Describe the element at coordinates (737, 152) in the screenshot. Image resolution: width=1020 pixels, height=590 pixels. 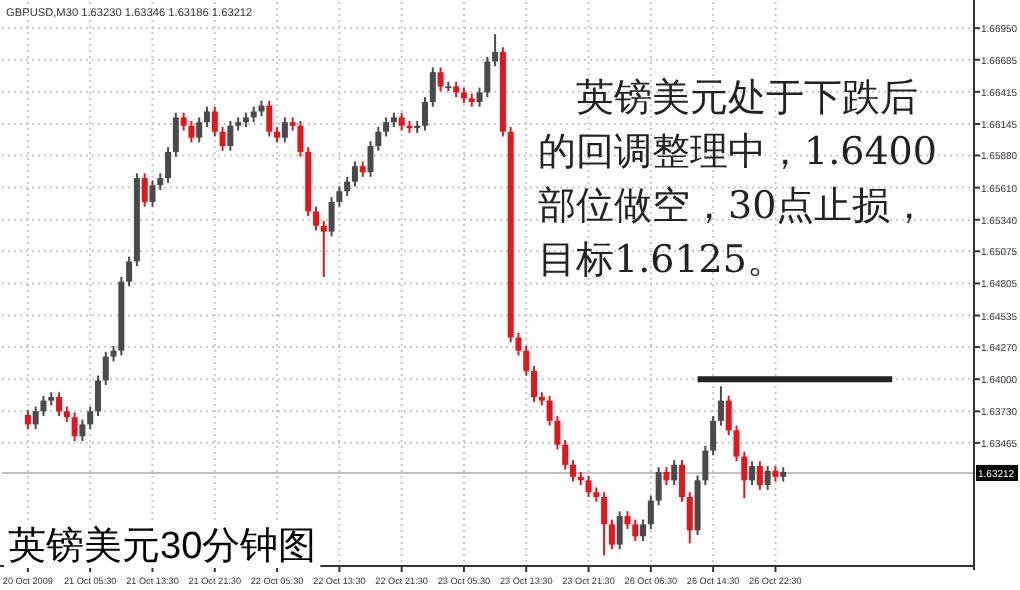
I see `annotation: 的回调整理中，1.6400` at that location.